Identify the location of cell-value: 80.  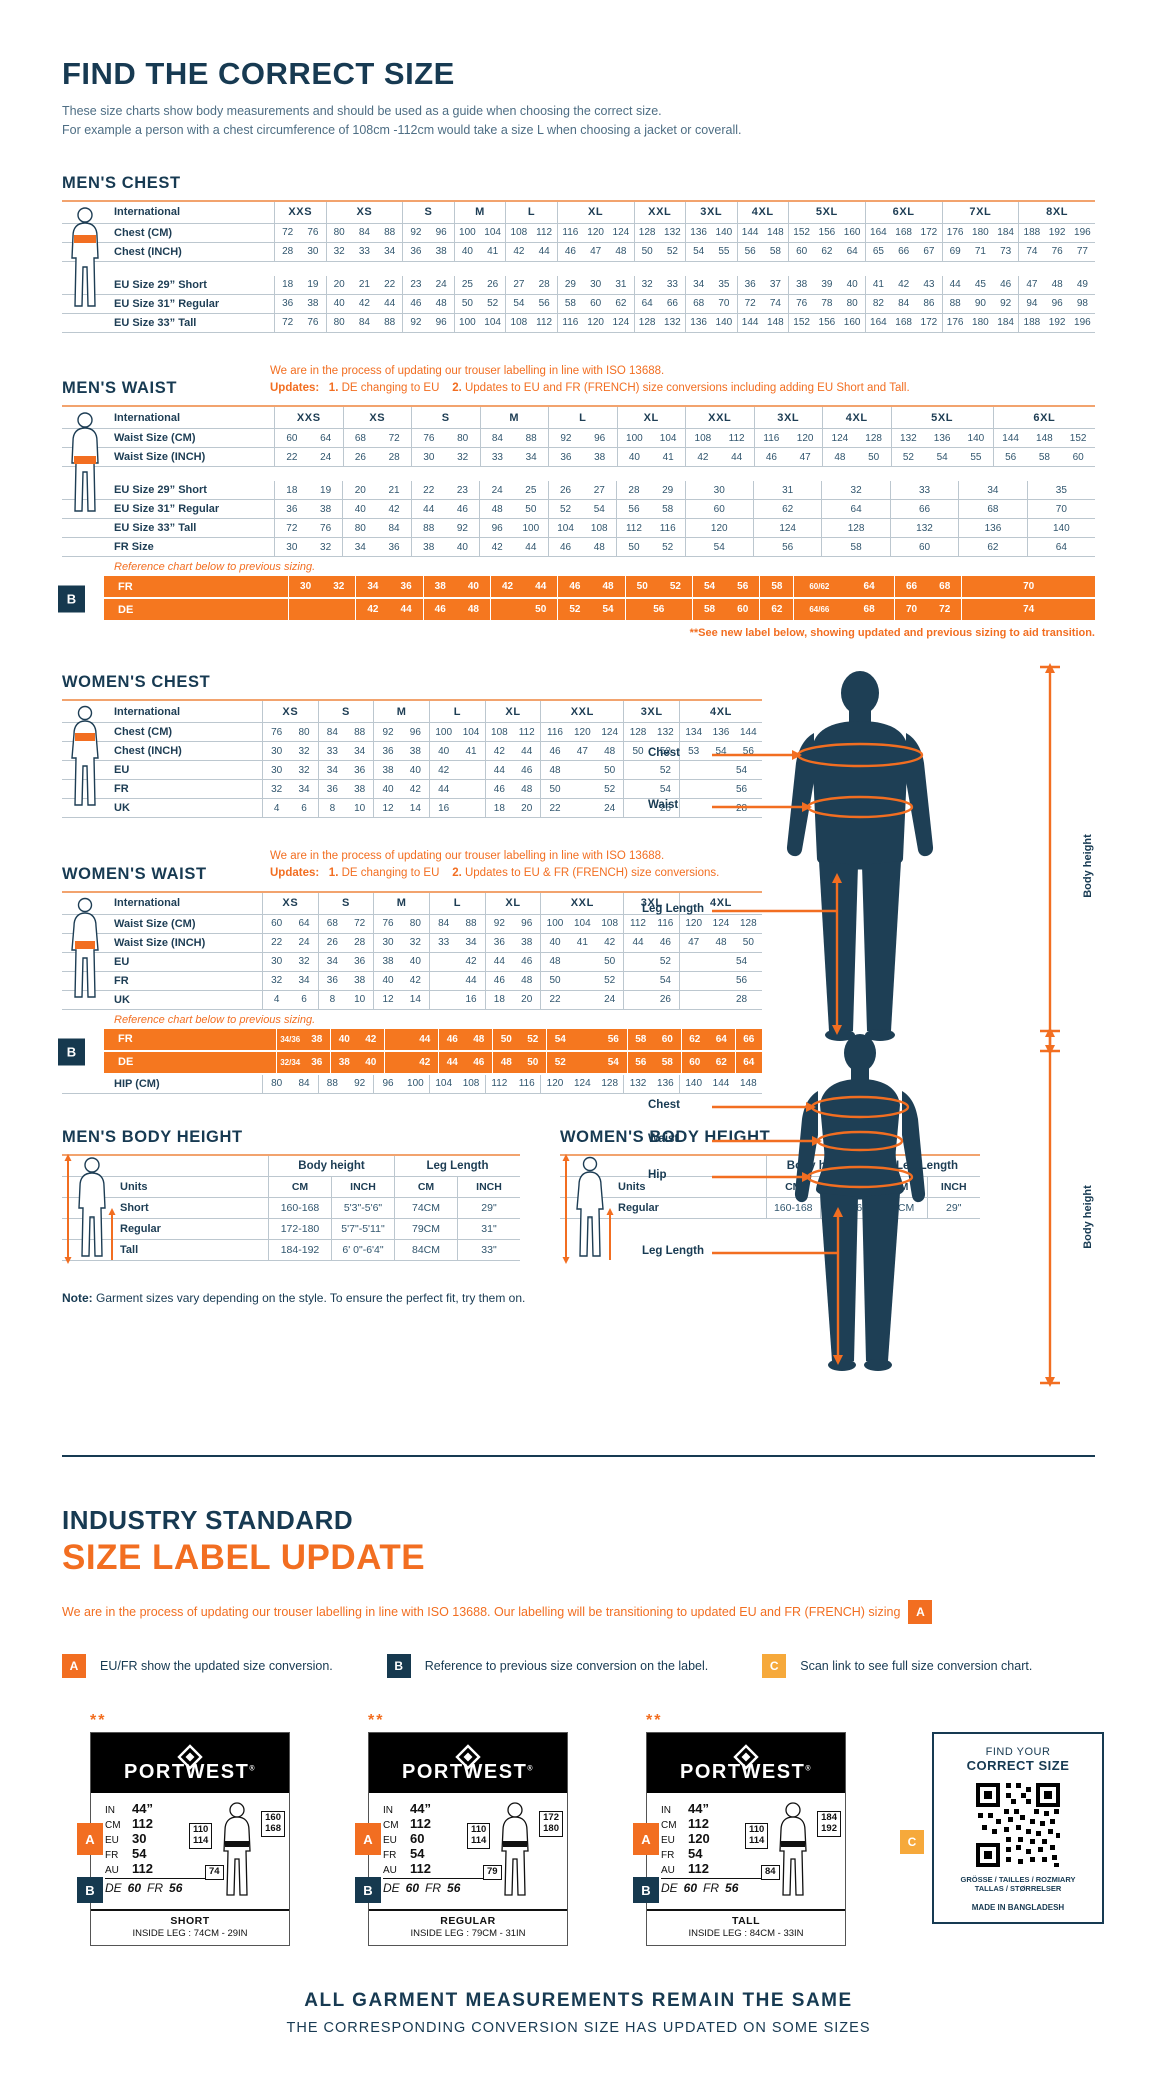
(852, 303).